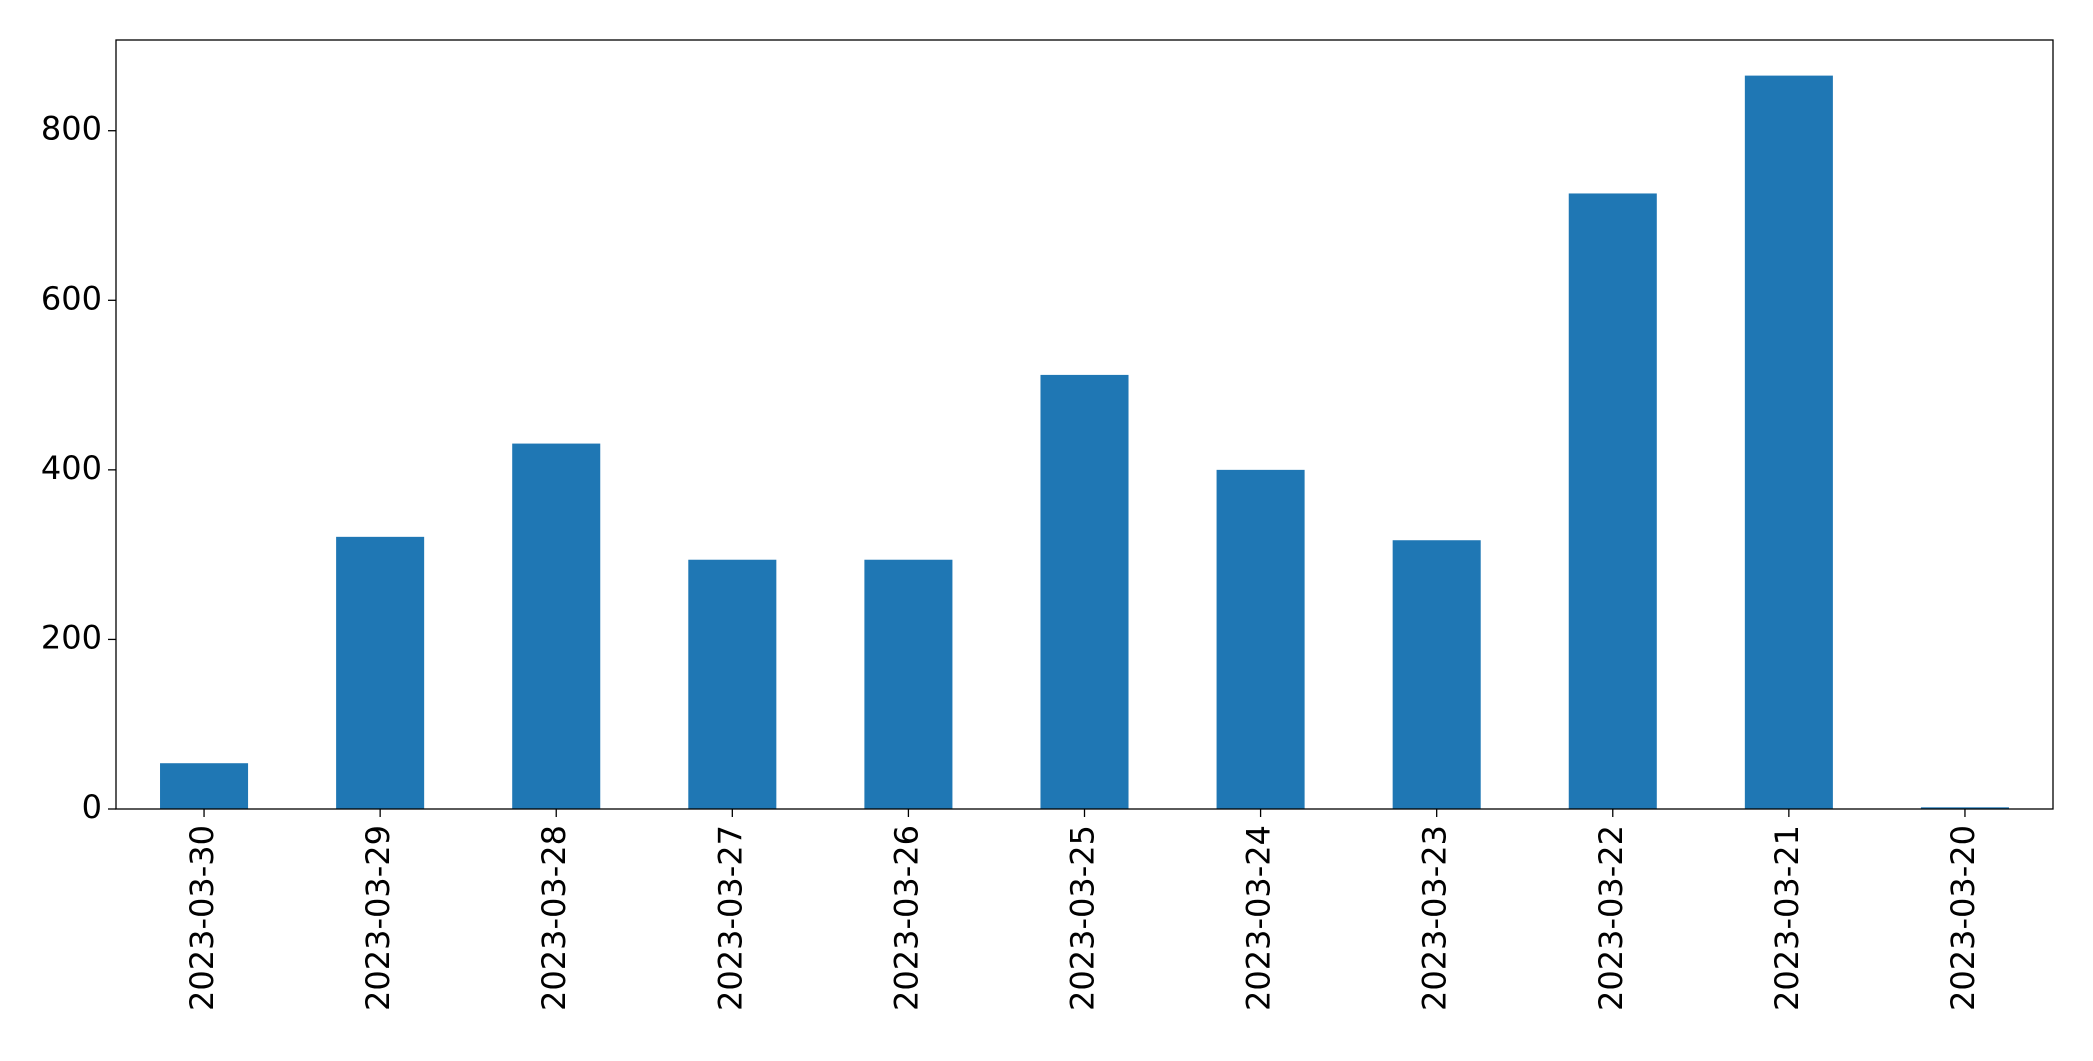  What do you see at coordinates (71, 468) in the screenshot?
I see `y-tick-label: 400` at bounding box center [71, 468].